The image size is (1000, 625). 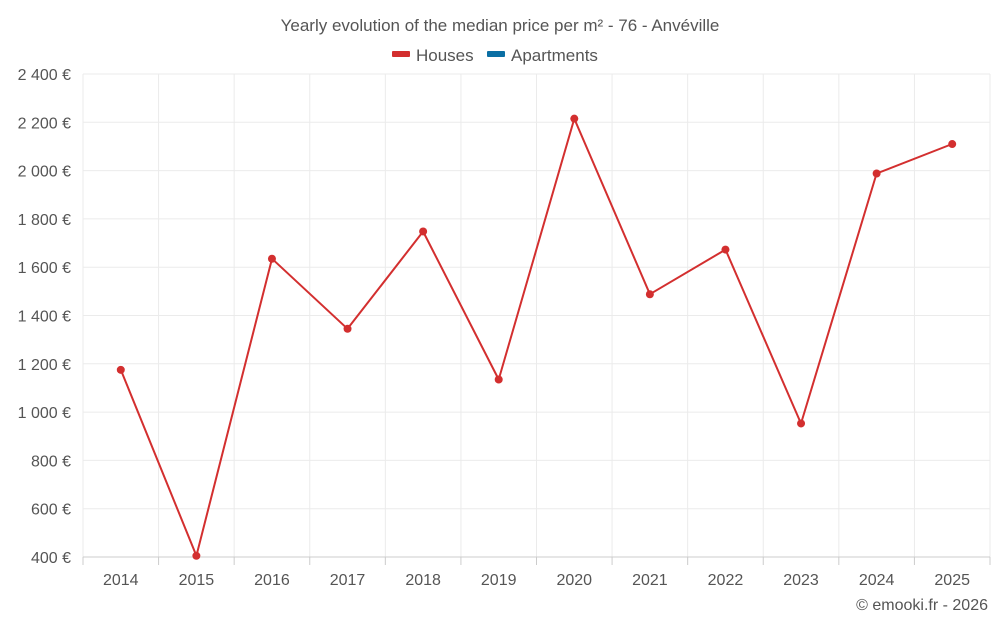 What do you see at coordinates (499, 580) in the screenshot?
I see `x-tick-label: 2019` at bounding box center [499, 580].